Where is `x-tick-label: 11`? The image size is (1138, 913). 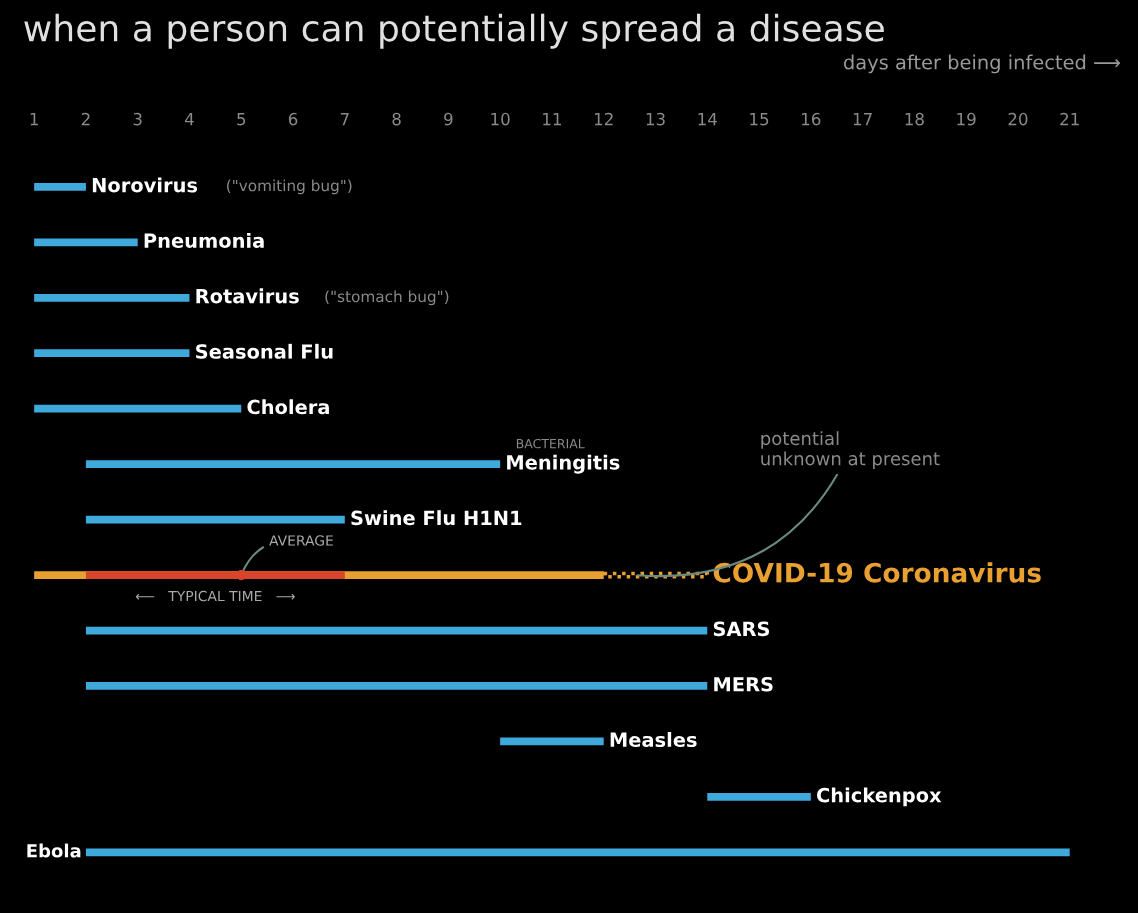
x-tick-label: 11 is located at coordinates (552, 119).